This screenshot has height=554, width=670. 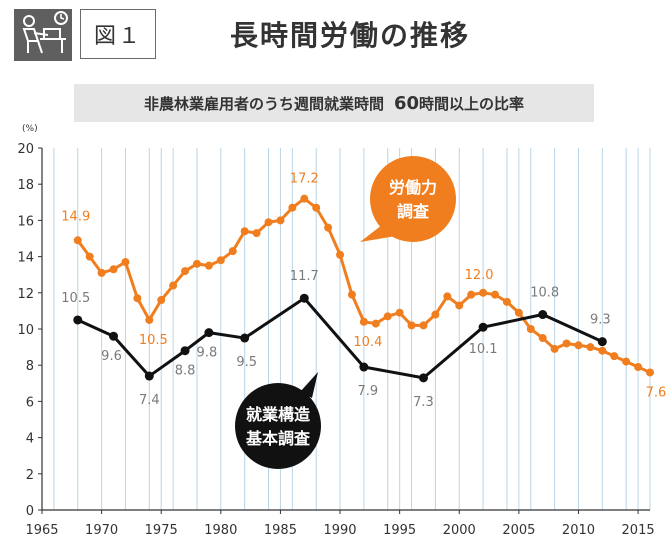 What do you see at coordinates (30, 366) in the screenshot?
I see `y-tick-label: 8` at bounding box center [30, 366].